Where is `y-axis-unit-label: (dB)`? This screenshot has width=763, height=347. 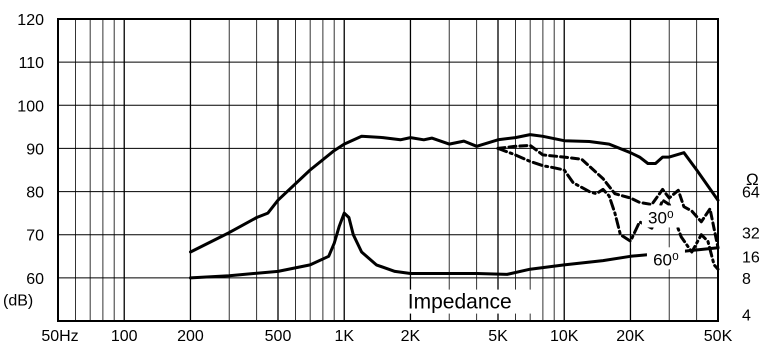
y-axis-unit-label: (dB) is located at coordinates (18, 300).